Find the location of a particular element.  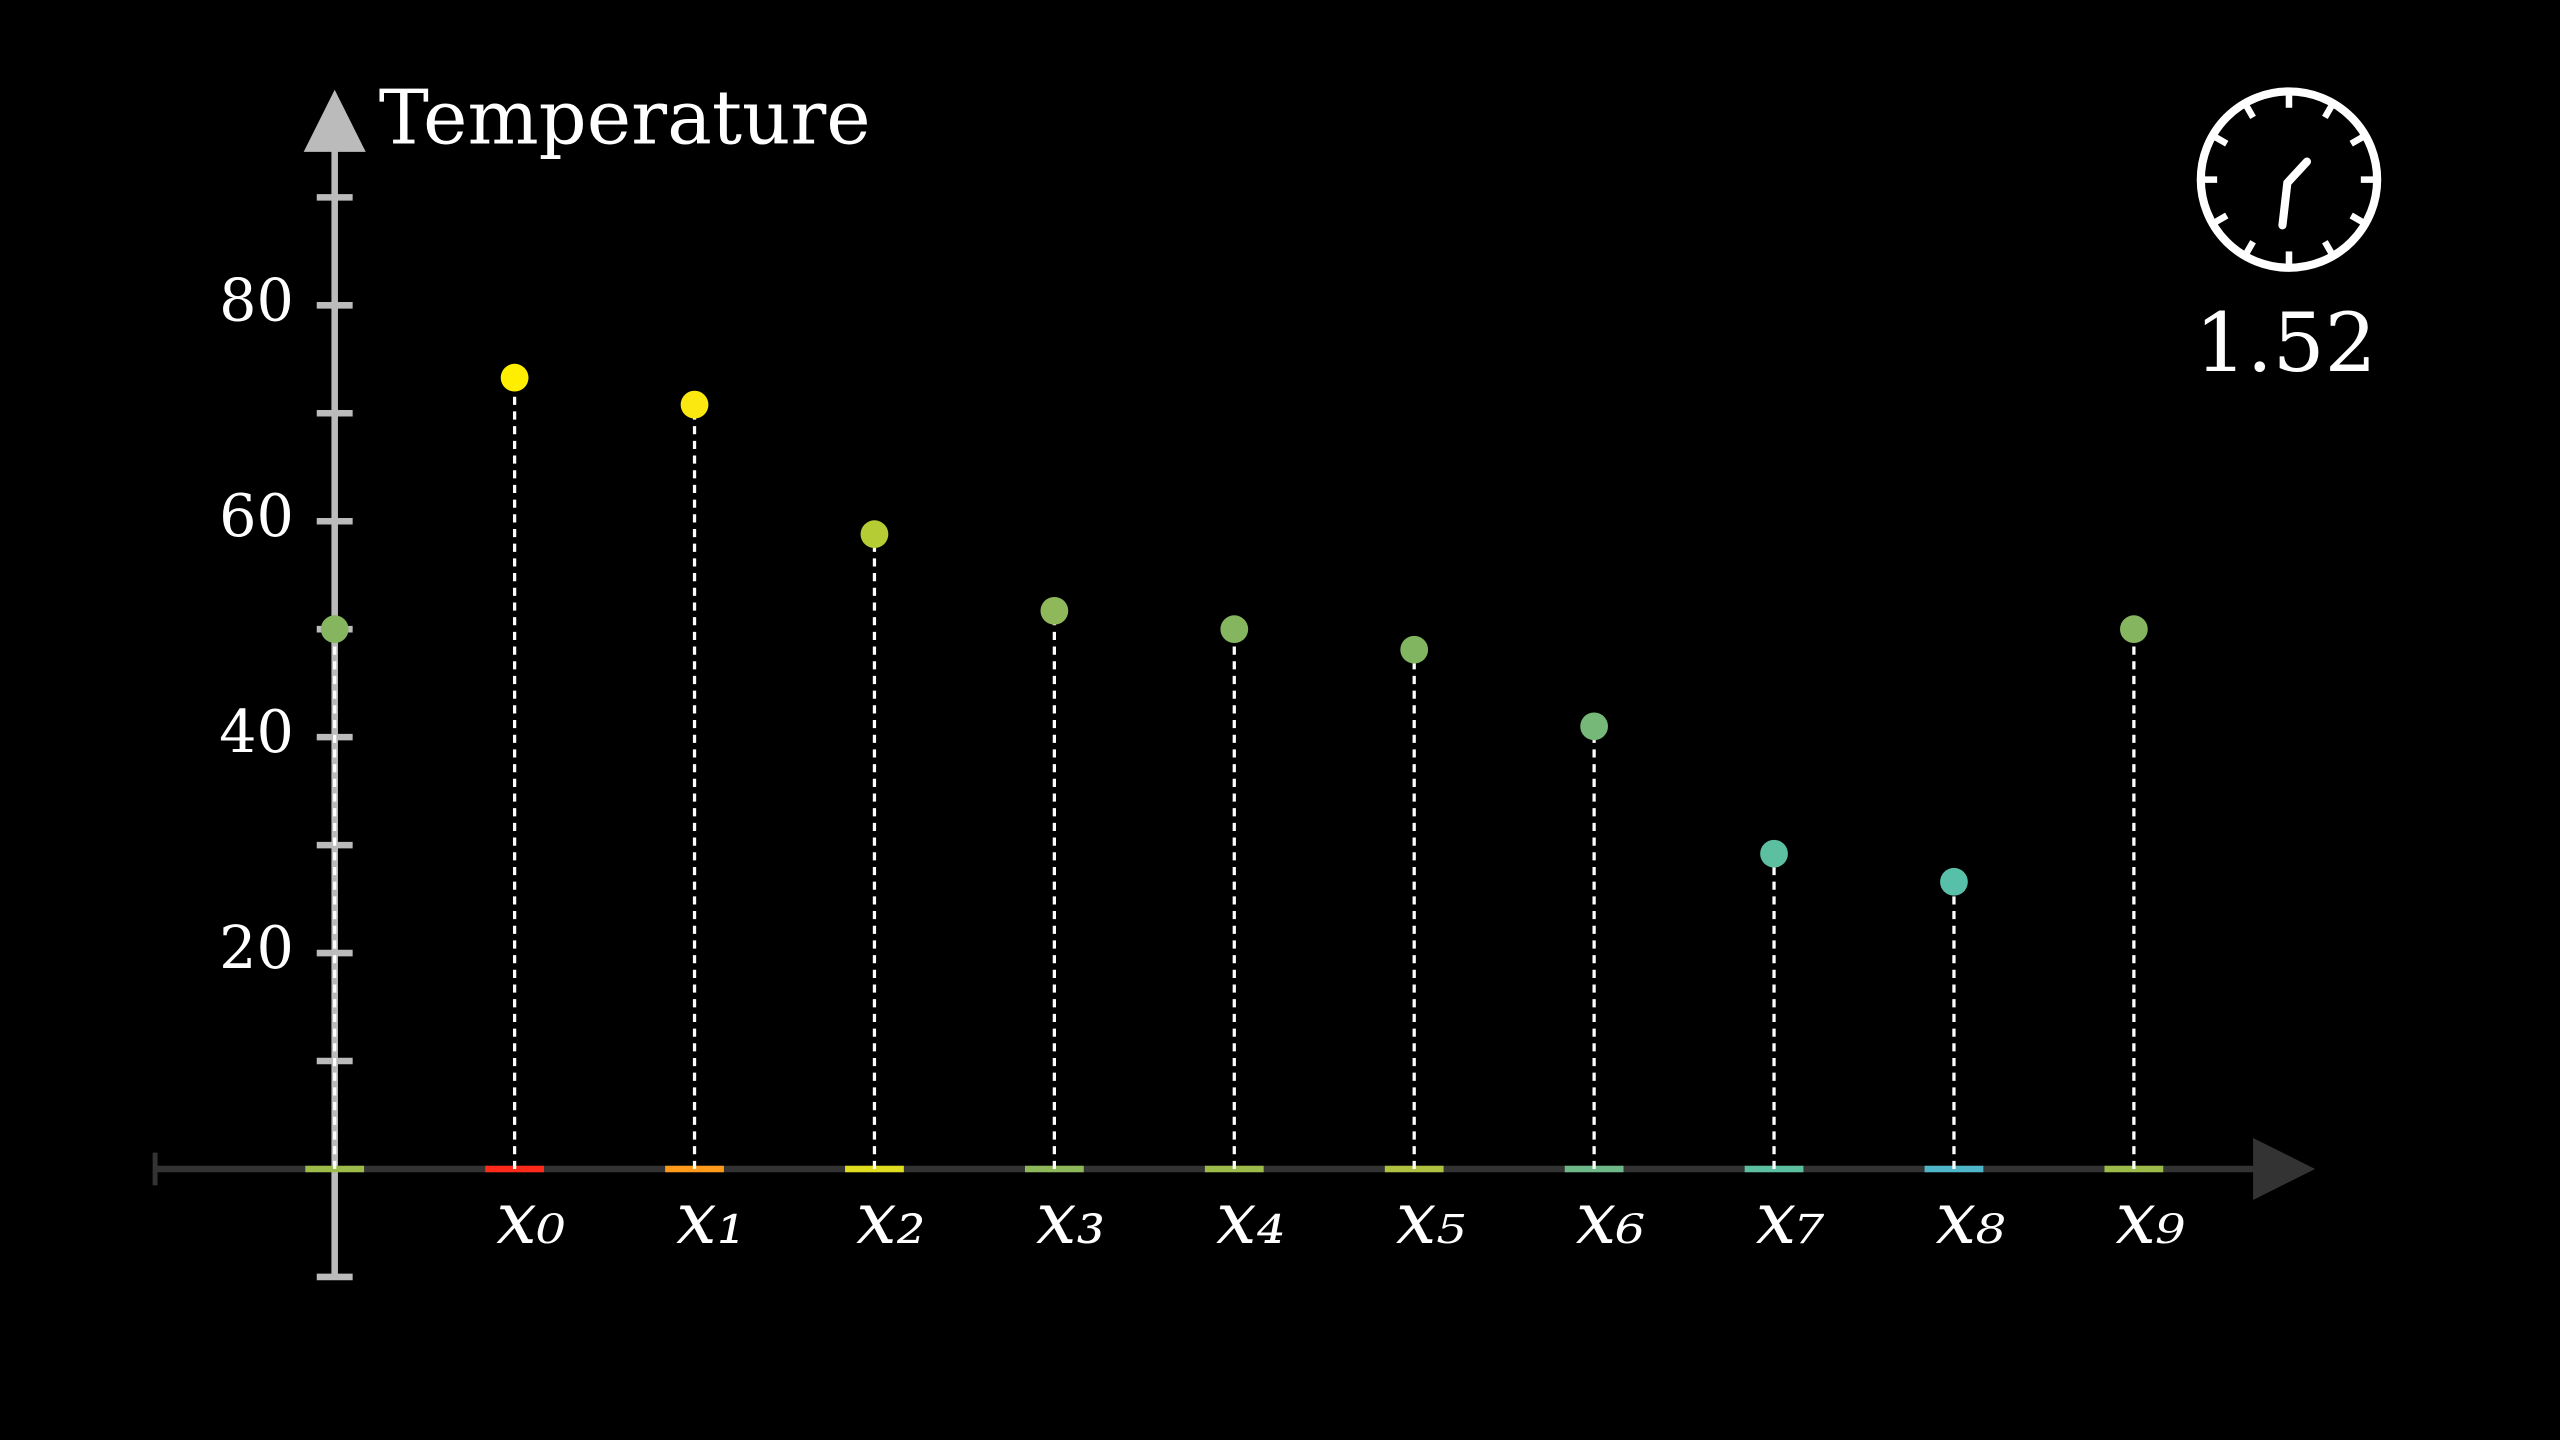

x-tick-label: x₆ is located at coordinates (1610, 1218).